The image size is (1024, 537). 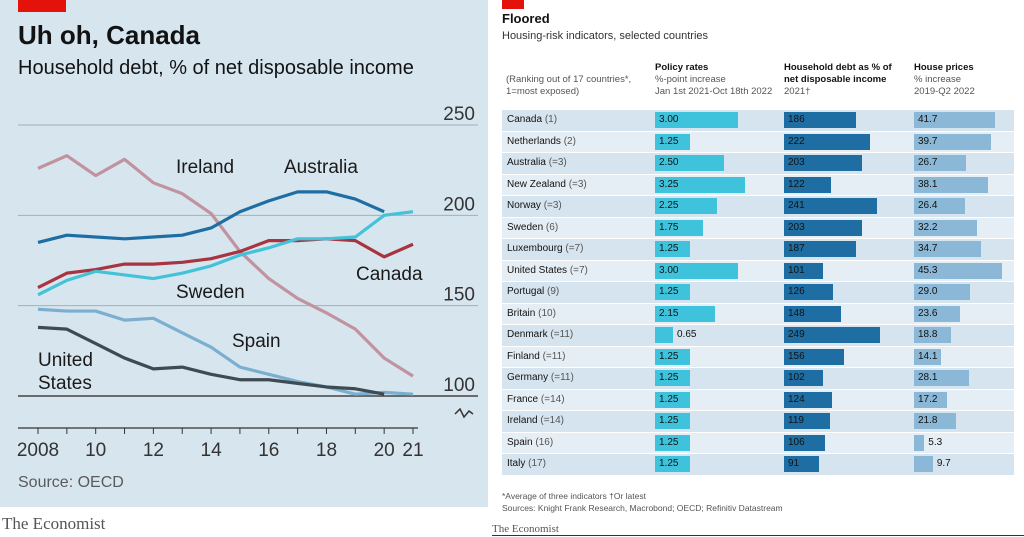 What do you see at coordinates (690, 79) in the screenshot?
I see `policy-header-sub1: %-point increase` at bounding box center [690, 79].